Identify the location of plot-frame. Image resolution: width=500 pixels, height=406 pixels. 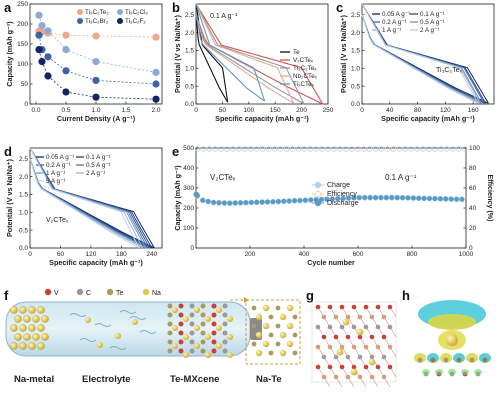
(262, 54).